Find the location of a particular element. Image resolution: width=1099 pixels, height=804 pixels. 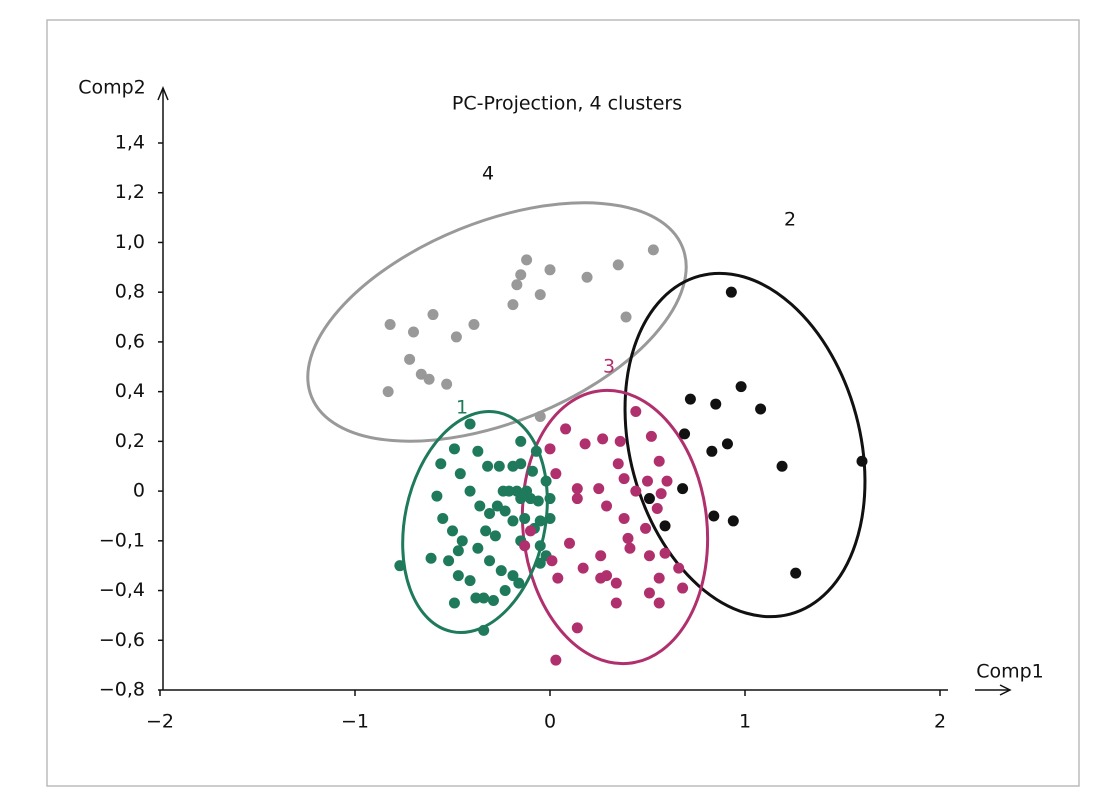

x-tick-label: 2 is located at coordinates (940, 722).